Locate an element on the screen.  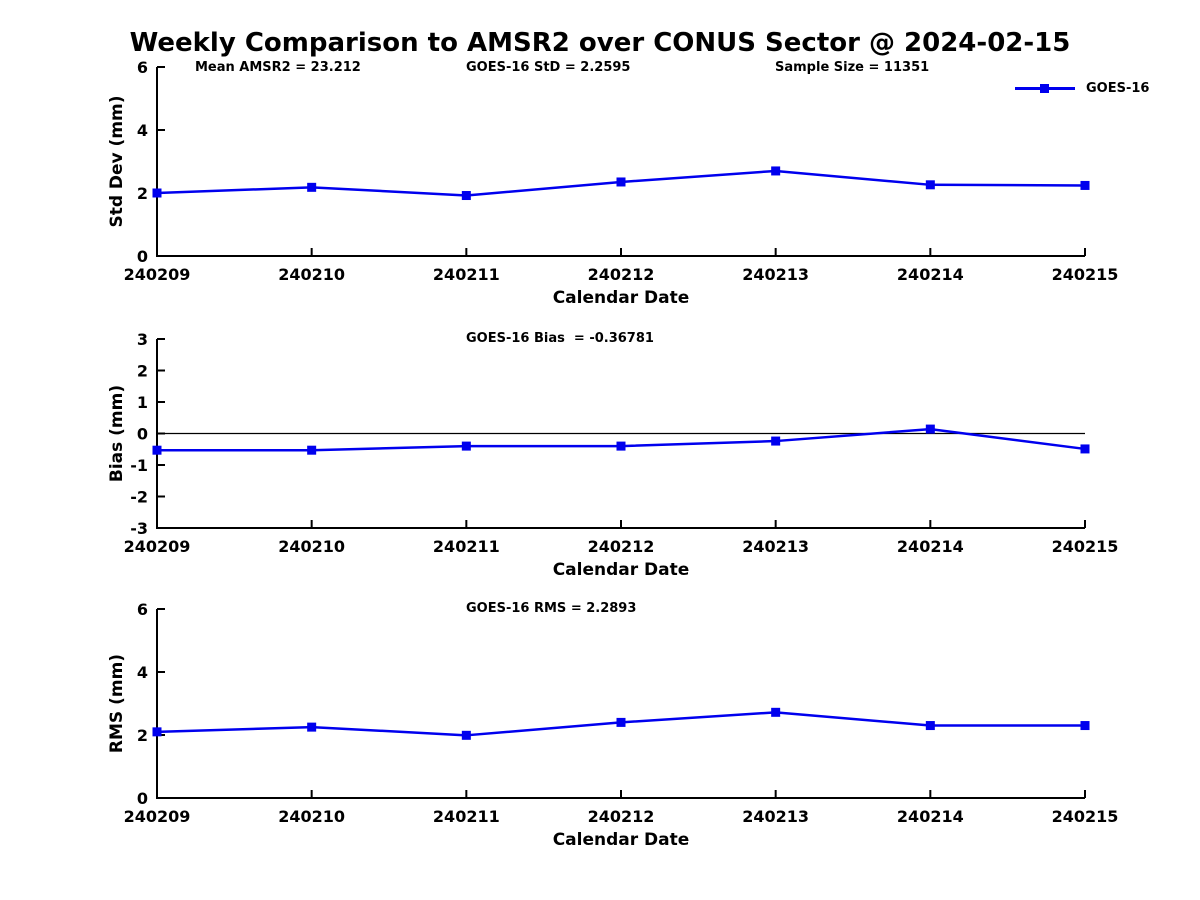
subplot-title: GOES-16 RMS = 2.2893 is located at coordinates (551, 608).